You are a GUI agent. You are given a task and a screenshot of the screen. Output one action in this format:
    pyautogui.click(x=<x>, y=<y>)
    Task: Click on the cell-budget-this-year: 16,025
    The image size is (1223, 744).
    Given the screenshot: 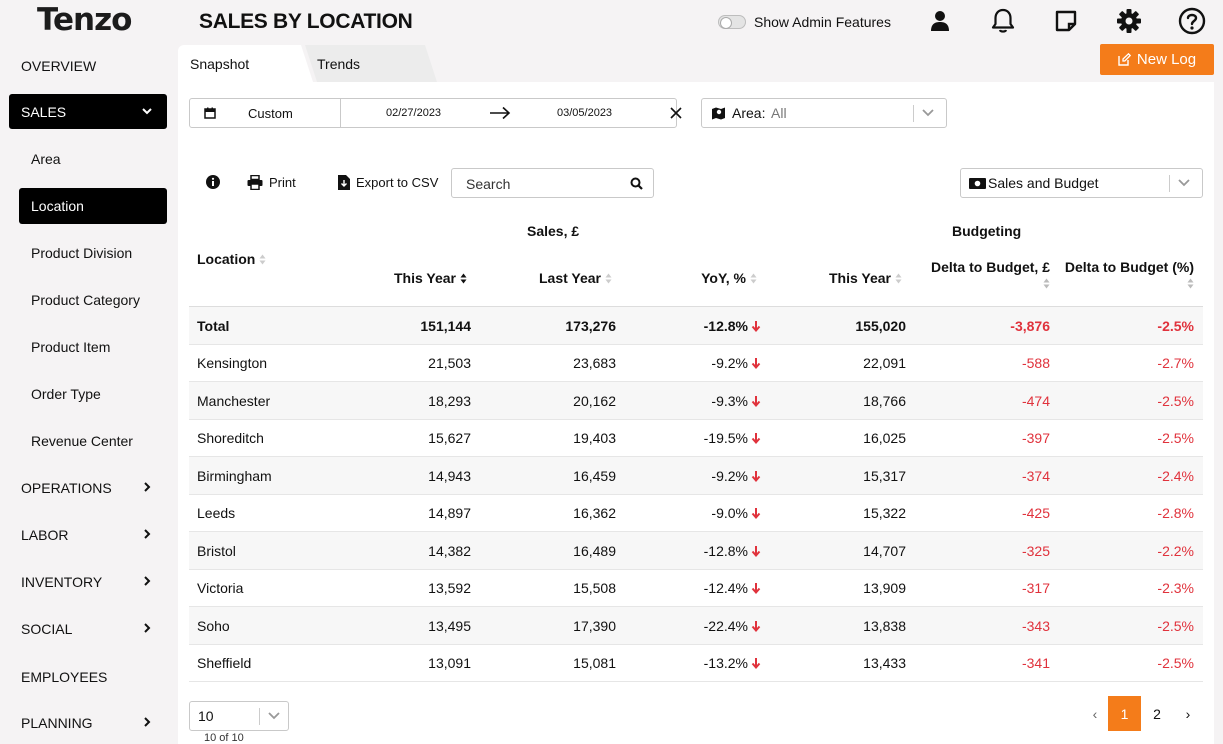 What is the action you would take?
    pyautogui.click(x=884, y=438)
    